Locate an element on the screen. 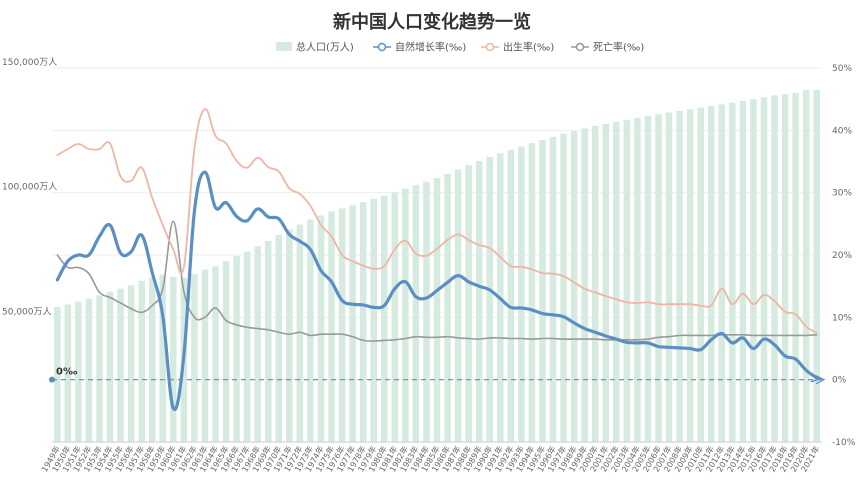 The image size is (864, 486). y-left-tick-label: 150,000万人 is located at coordinates (29, 62).